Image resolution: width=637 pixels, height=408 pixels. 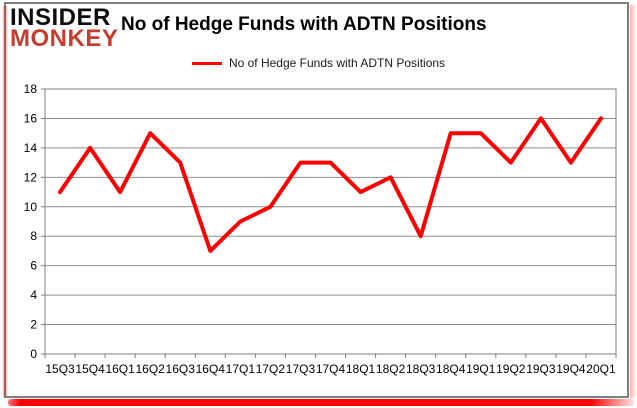 I want to click on y-tick-label: 18, so click(x=31, y=89).